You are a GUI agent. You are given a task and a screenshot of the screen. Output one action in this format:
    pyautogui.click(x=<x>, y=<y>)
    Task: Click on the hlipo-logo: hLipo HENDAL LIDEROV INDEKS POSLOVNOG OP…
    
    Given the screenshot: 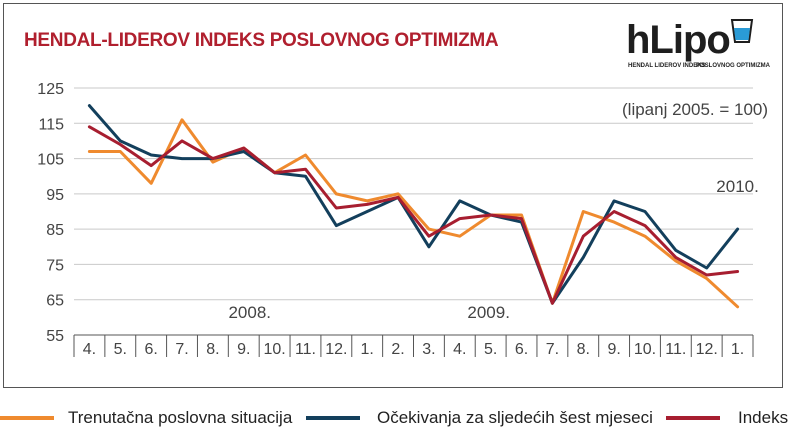 What is the action you would take?
    pyautogui.click(x=701, y=45)
    